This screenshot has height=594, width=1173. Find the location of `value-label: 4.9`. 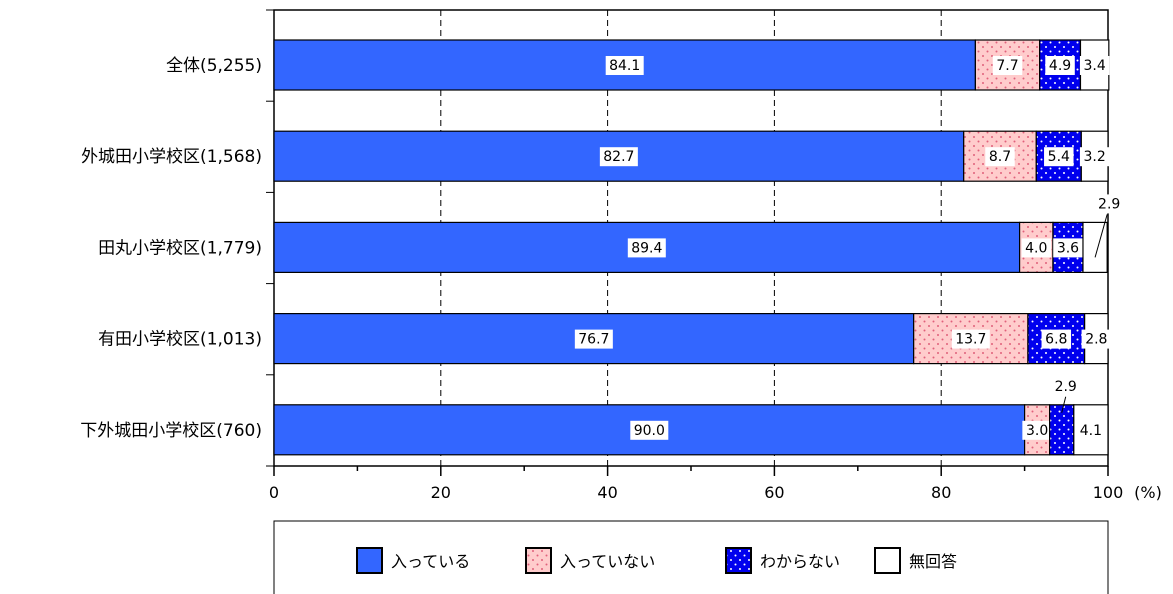

value-label: 4.9 is located at coordinates (1060, 66).